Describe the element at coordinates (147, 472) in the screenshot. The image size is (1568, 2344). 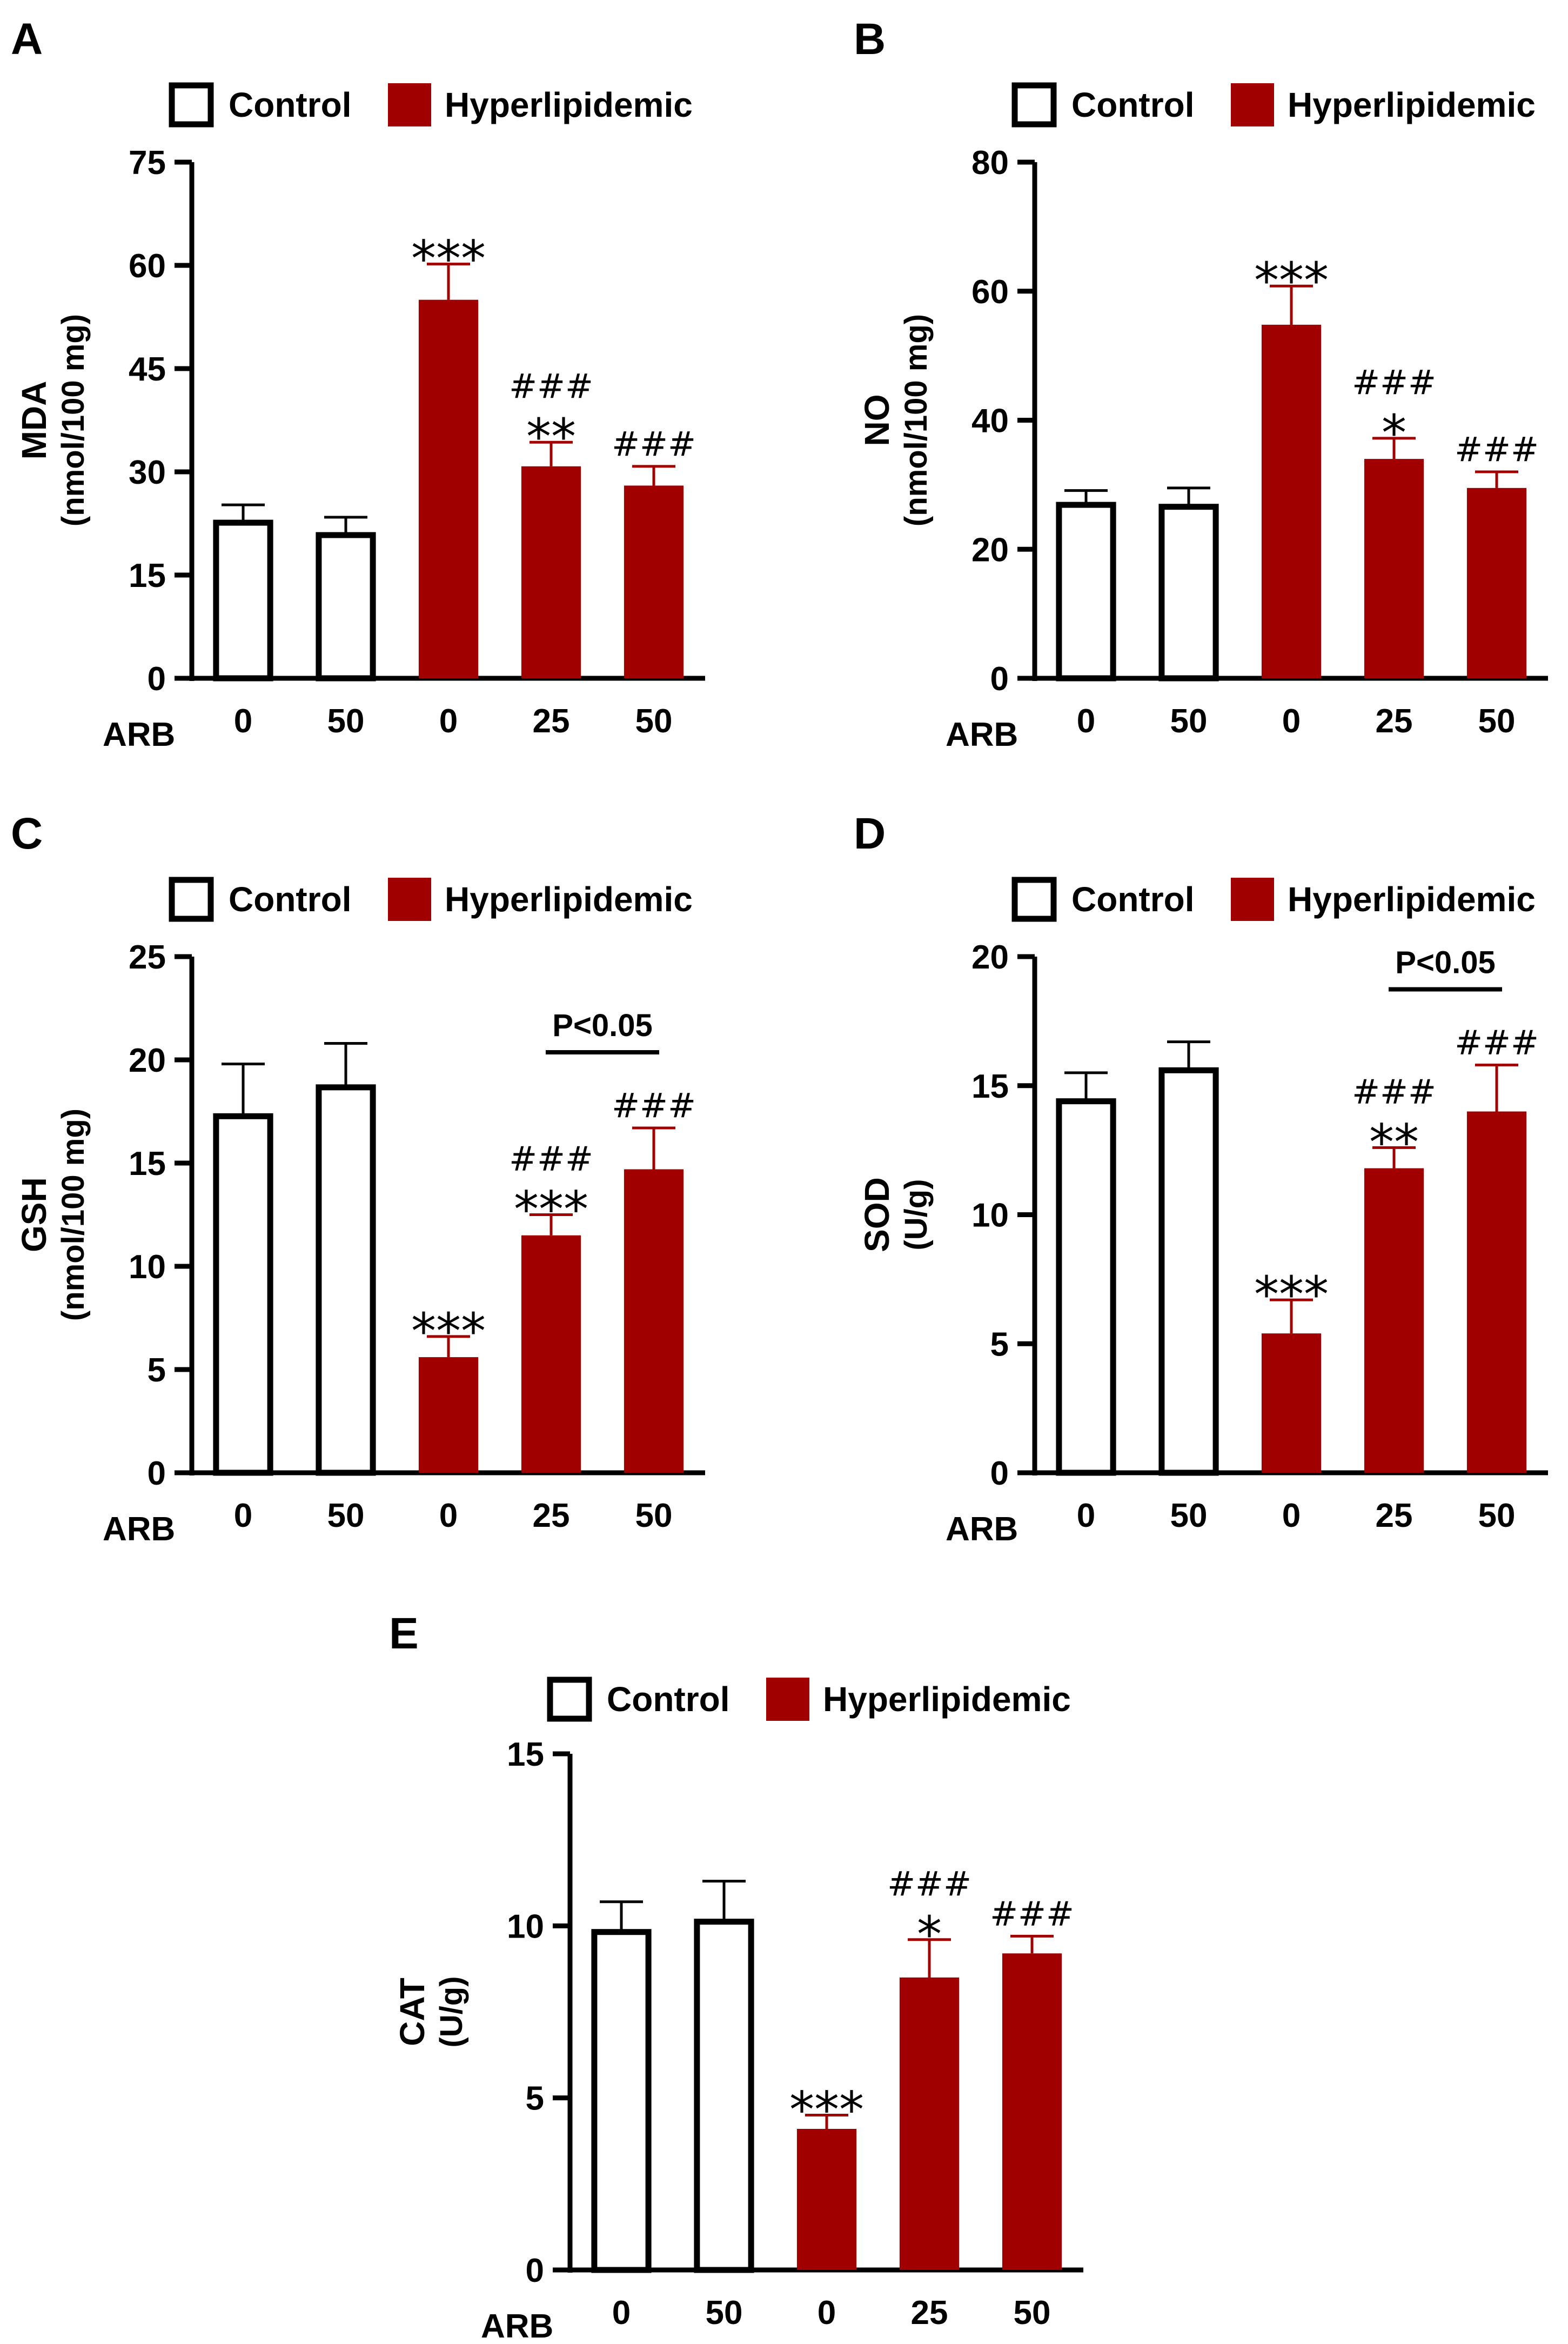
I see `y-tick-label: 30` at that location.